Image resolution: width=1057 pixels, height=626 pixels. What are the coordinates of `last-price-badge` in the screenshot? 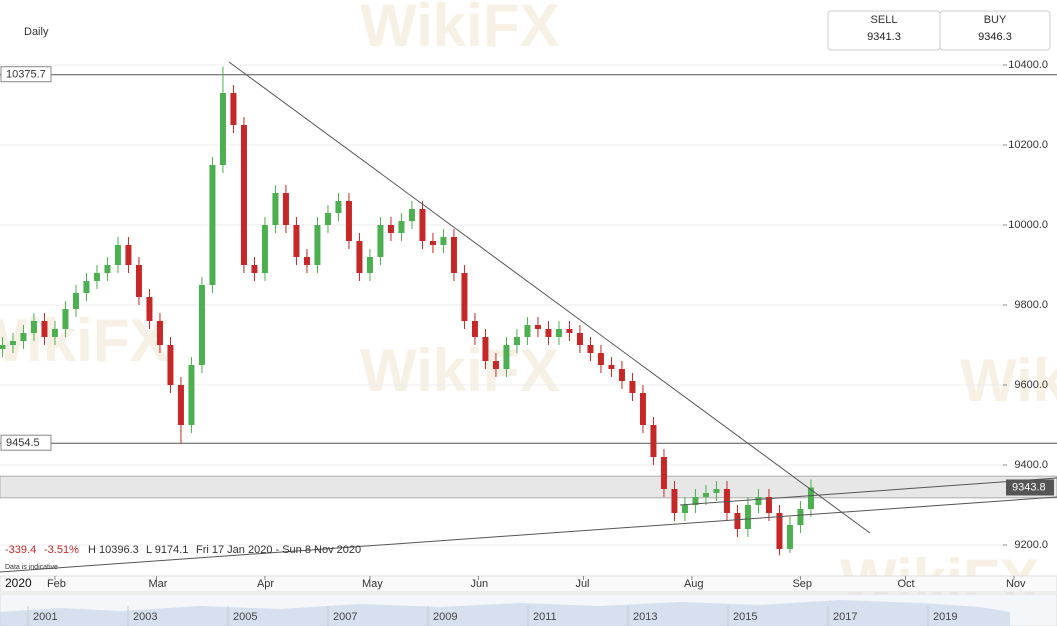 It's located at (1030, 487).